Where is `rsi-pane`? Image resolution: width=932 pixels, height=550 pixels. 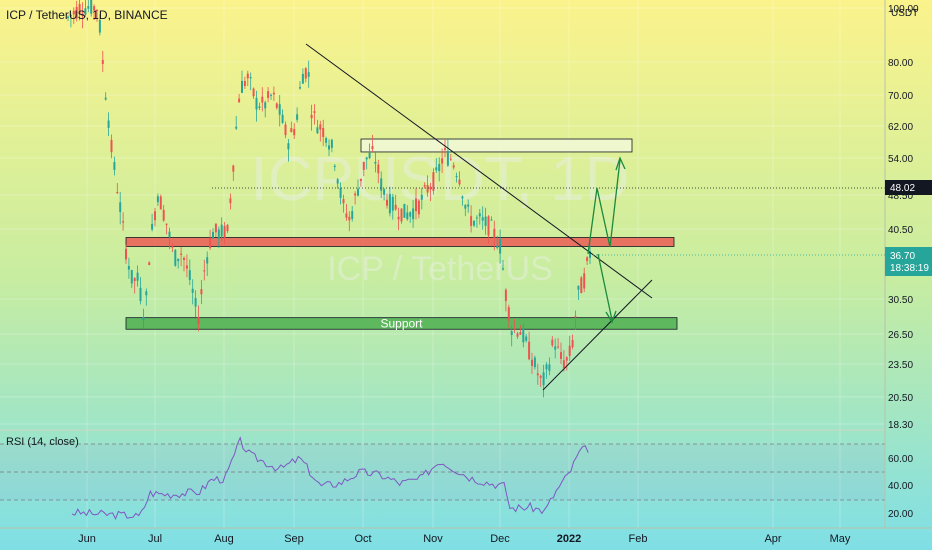
rsi-pane is located at coordinates (442, 478).